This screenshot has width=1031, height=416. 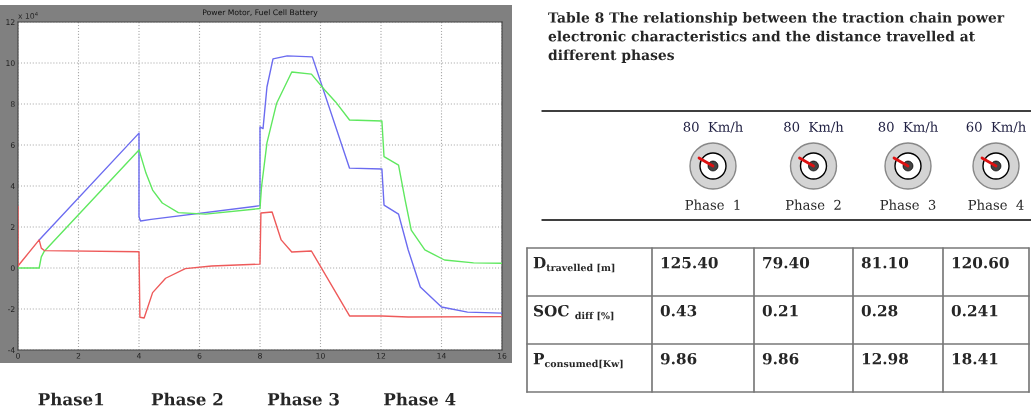 What do you see at coordinates (71, 399) in the screenshot?
I see `text: Phase1` at bounding box center [71, 399].